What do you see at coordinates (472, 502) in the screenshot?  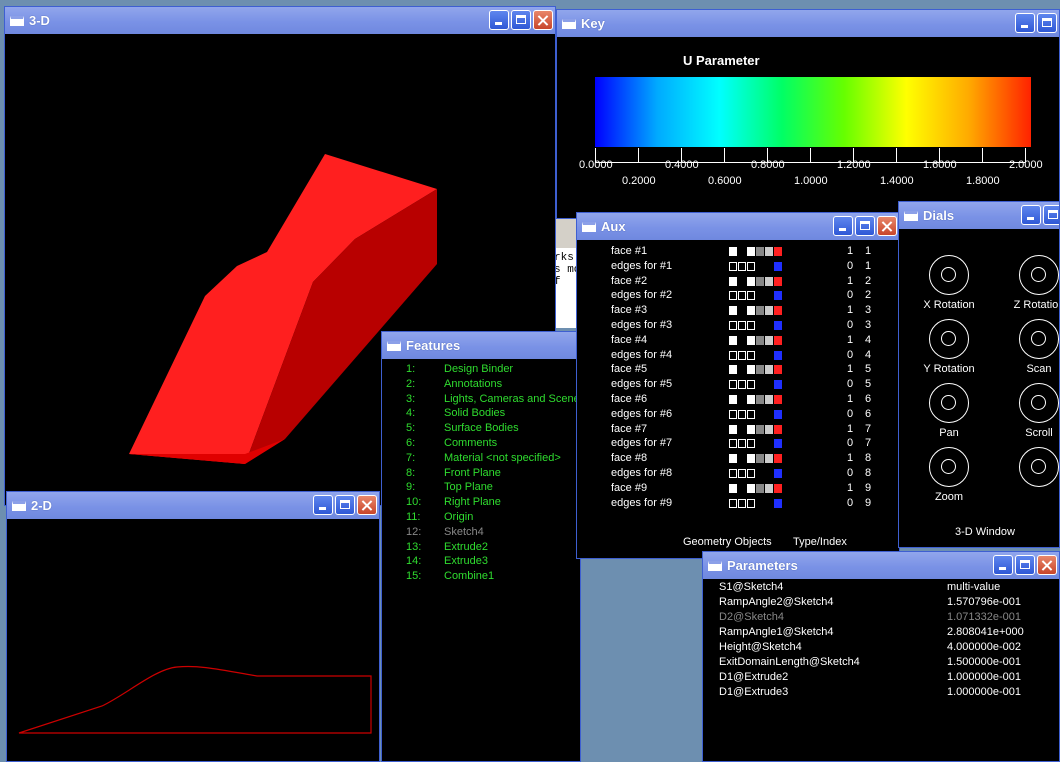 I see `feature-item: Right Plane` at bounding box center [472, 502].